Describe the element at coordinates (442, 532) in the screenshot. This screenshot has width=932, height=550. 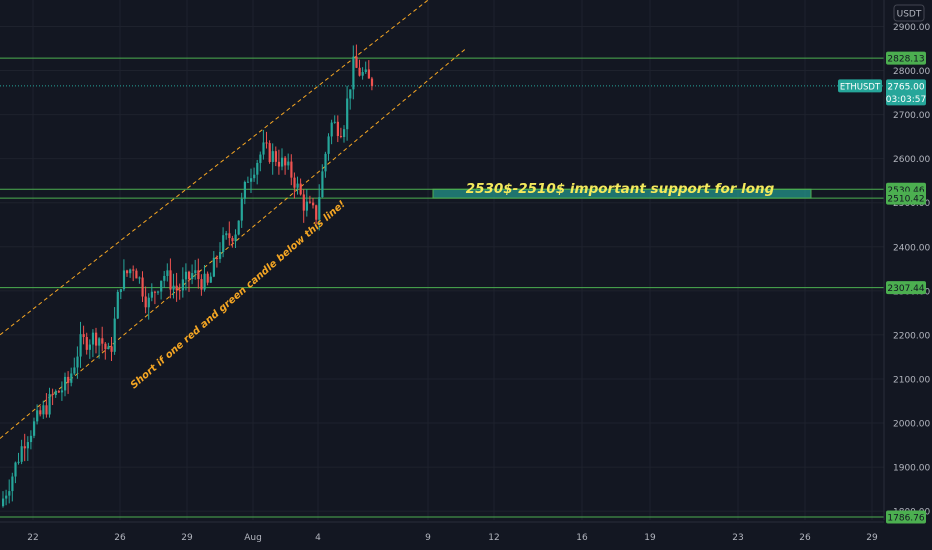
I see `time-axis: 22 26 29 Aug 4 9 12 16 19 23 26 29` at that location.